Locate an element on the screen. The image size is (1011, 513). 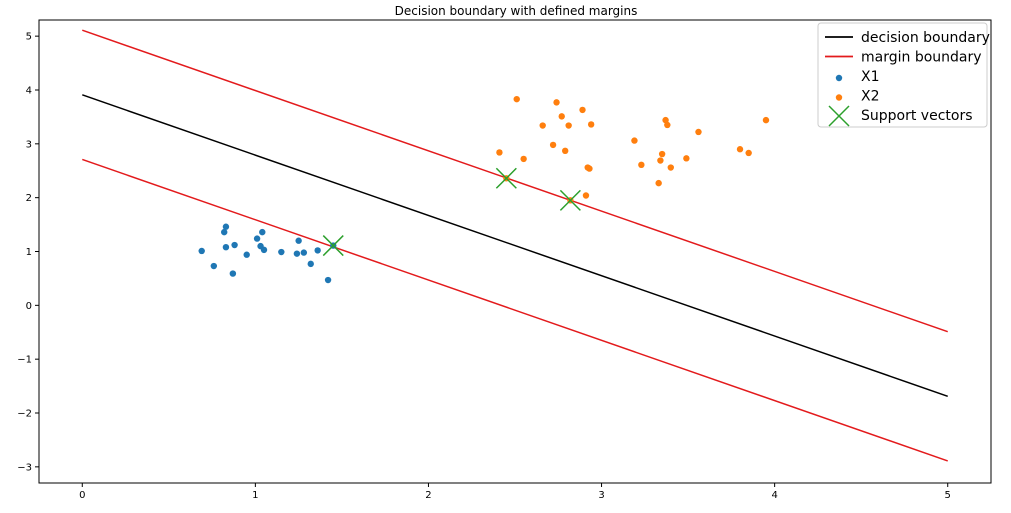
legend-label: Support vectors is located at coordinates (917, 116).